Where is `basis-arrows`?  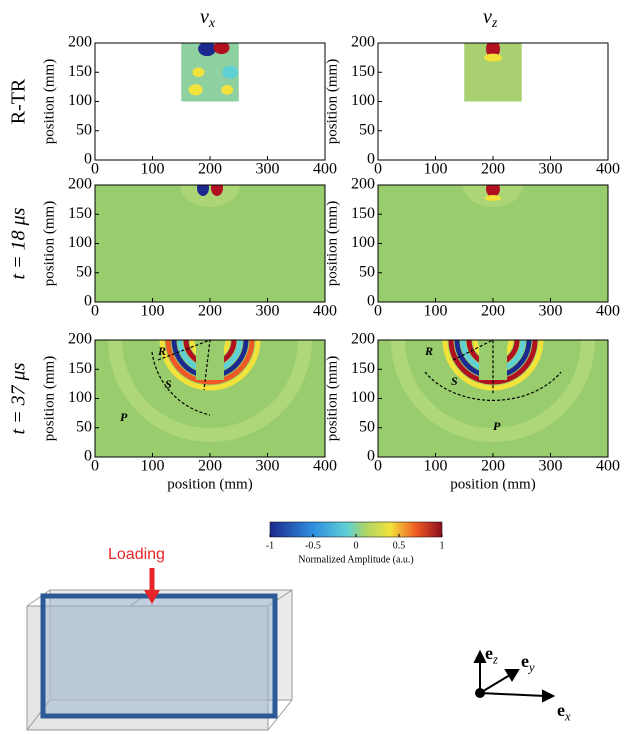 basis-arrows is located at coordinates (514, 676).